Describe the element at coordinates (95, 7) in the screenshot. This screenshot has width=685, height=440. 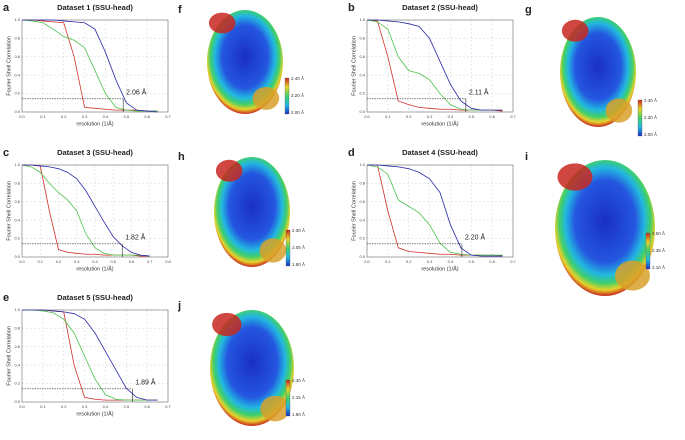
I see `chart-title: Dataset 1 (SSU-head)` at that location.